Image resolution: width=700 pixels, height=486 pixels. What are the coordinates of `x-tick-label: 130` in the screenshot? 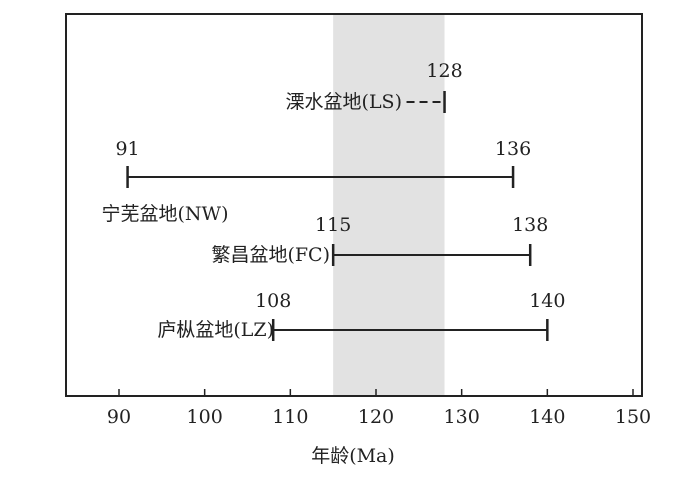 It's located at (462, 417).